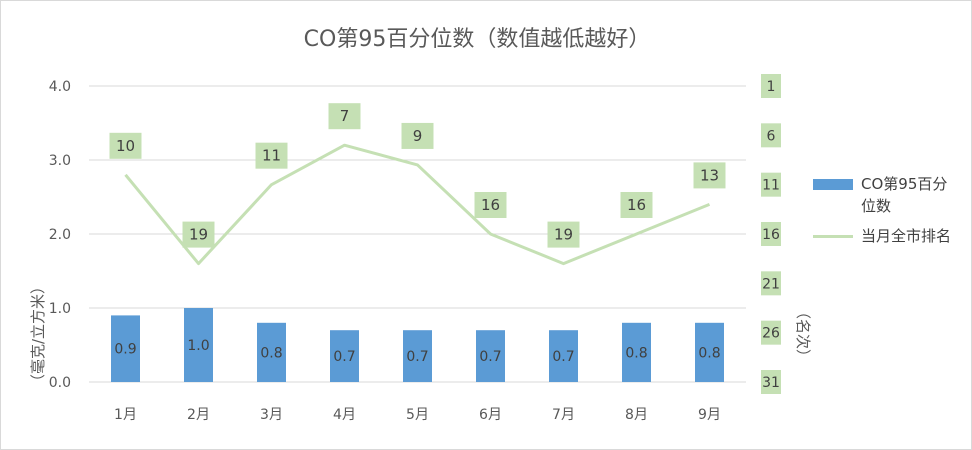  I want to click on y2-tick-label: 11, so click(771, 186).